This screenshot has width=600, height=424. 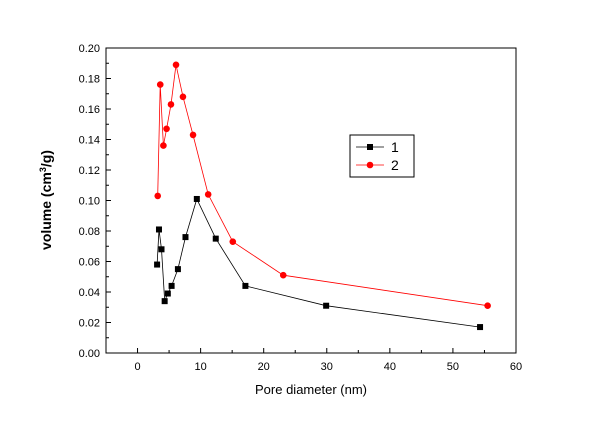 I want to click on legend-label-1: 1, so click(x=395, y=147).